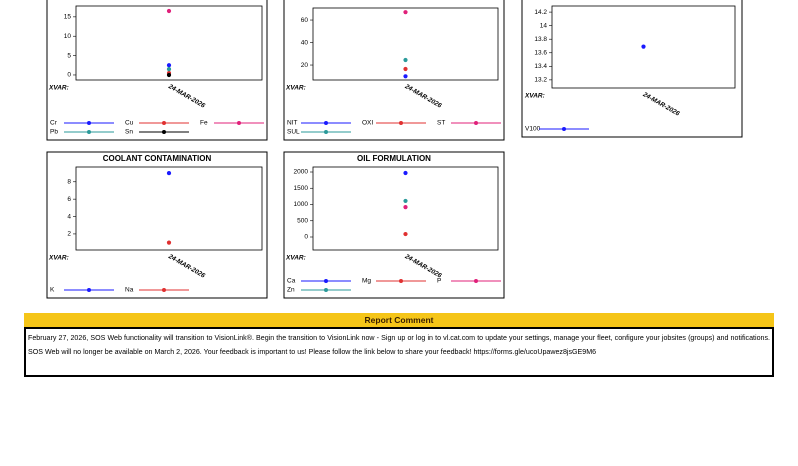 The height and width of the screenshot is (466, 798). What do you see at coordinates (540, 66) in the screenshot?
I see `y-tick-label: 13.4` at bounding box center [540, 66].